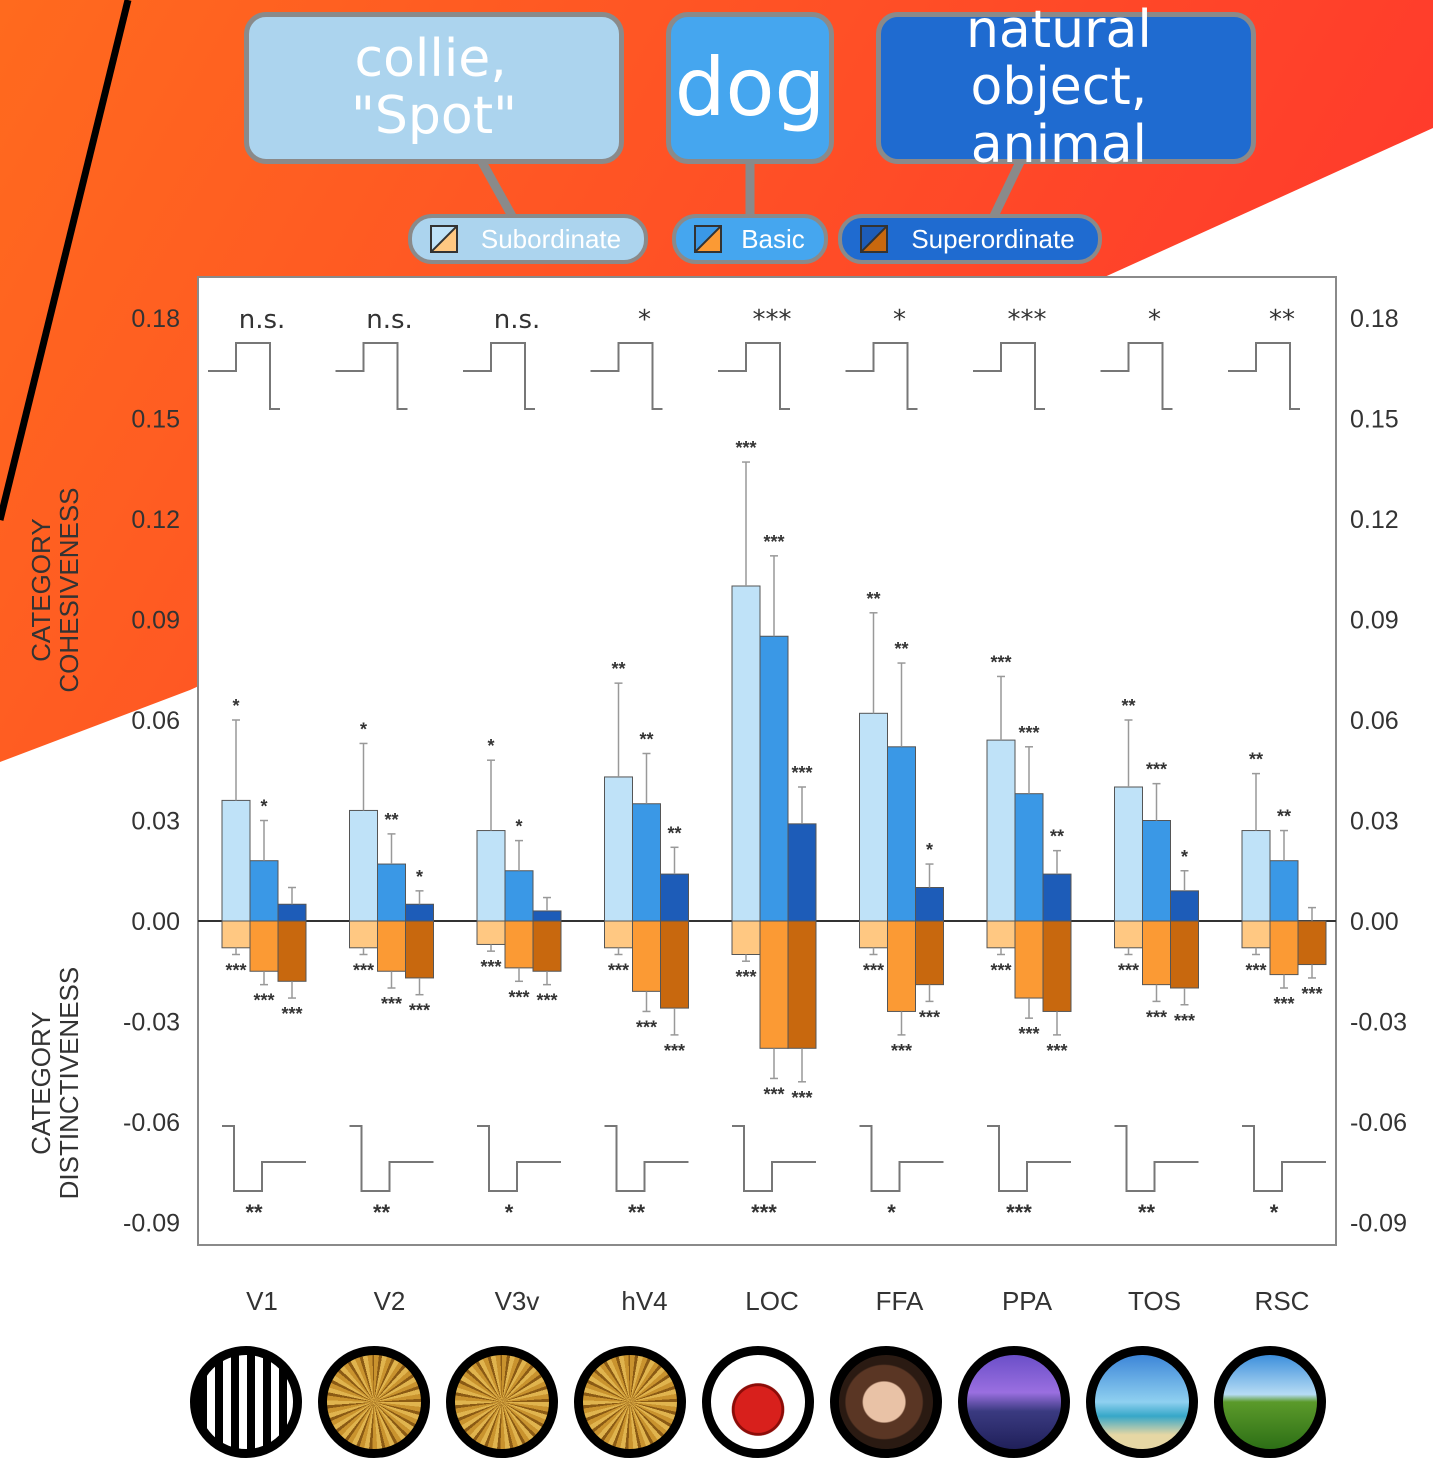 This screenshot has height=1472, width=1433. What do you see at coordinates (1282, 320) in the screenshot?
I see `cohesion-comparison-label: **` at bounding box center [1282, 320].